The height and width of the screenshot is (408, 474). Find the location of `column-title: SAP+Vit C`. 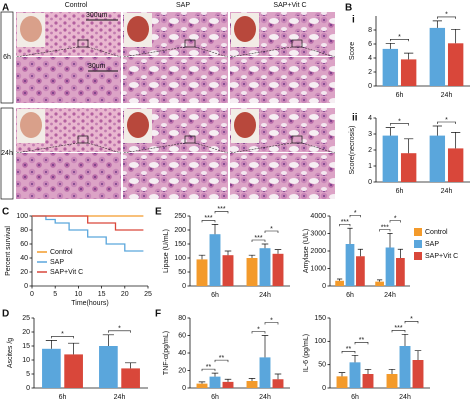

column-title: SAP+Vit C is located at coordinates (289, 5).